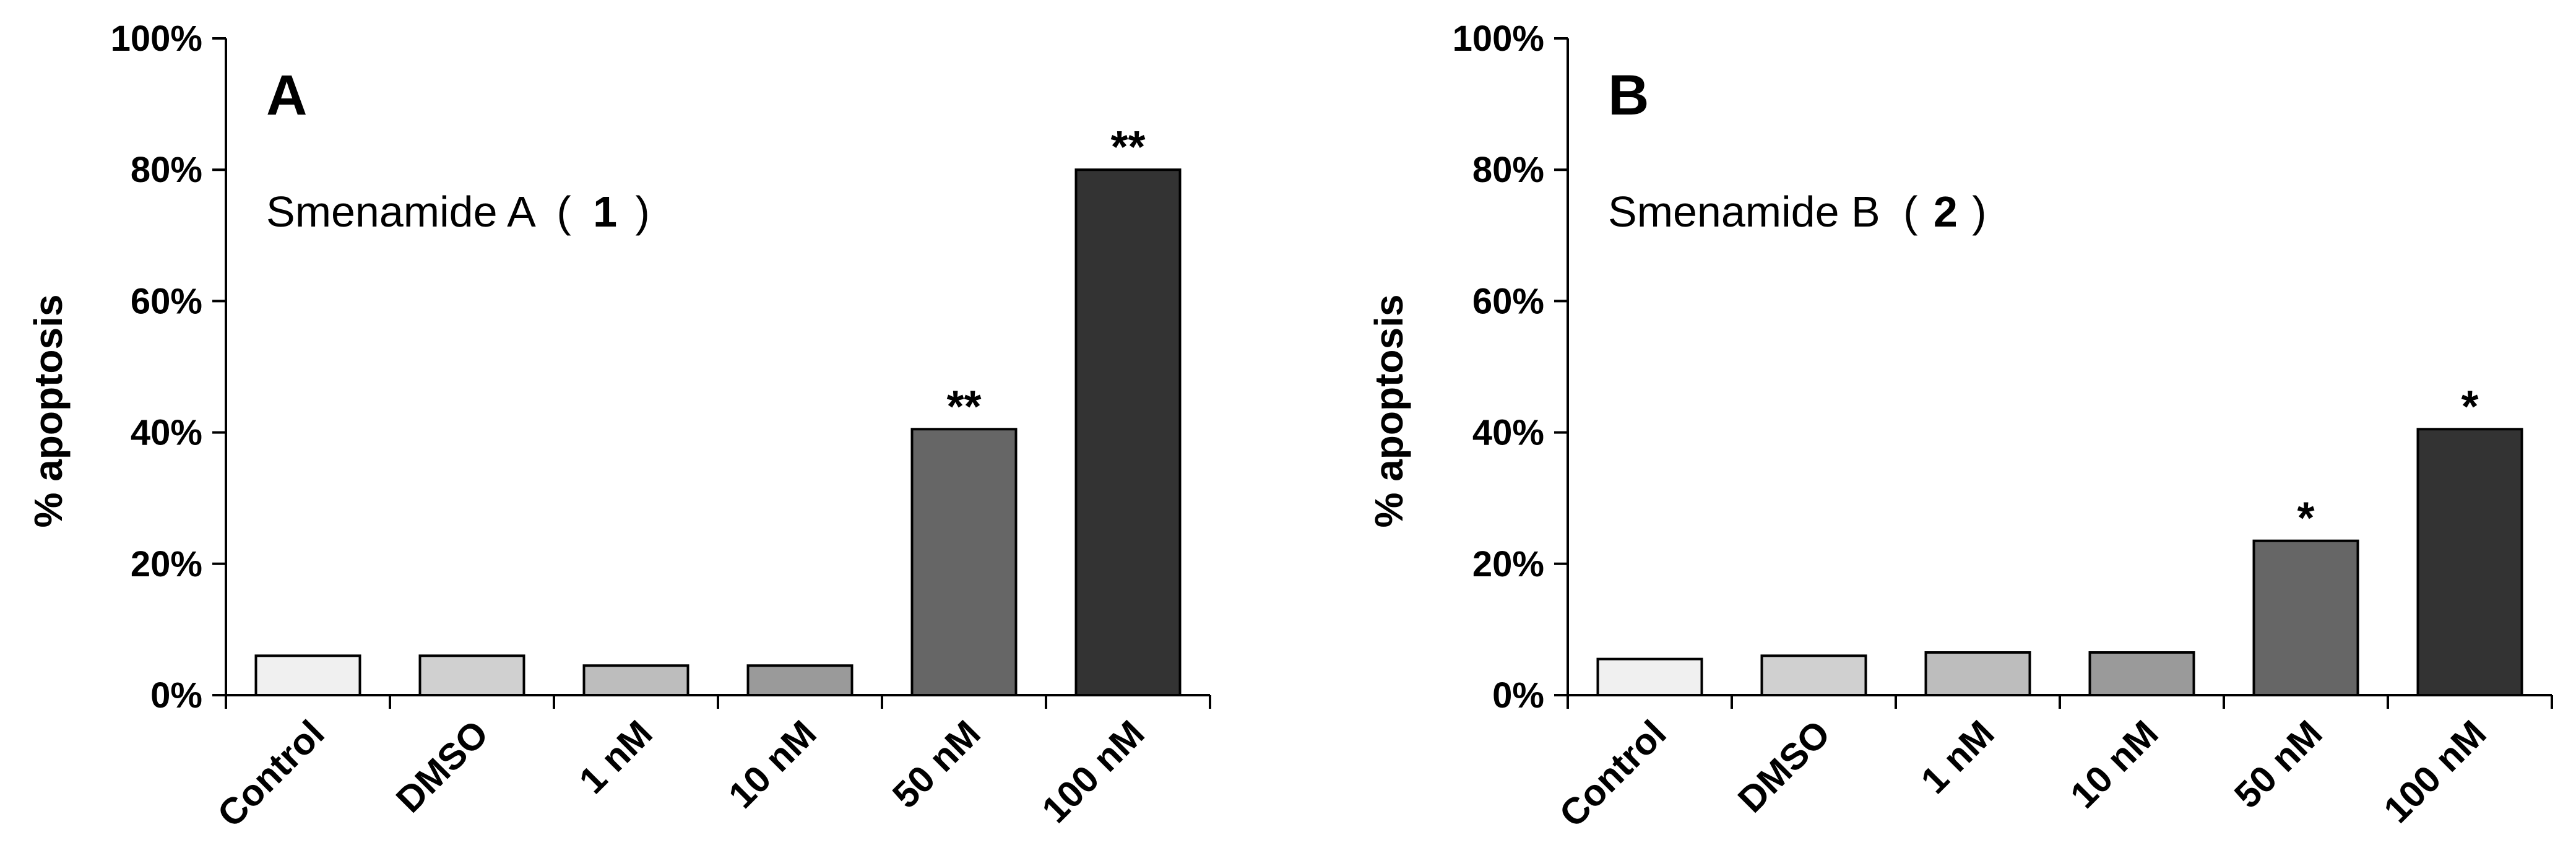  I want to click on compound-name: Smenamide A, so click(401, 212).